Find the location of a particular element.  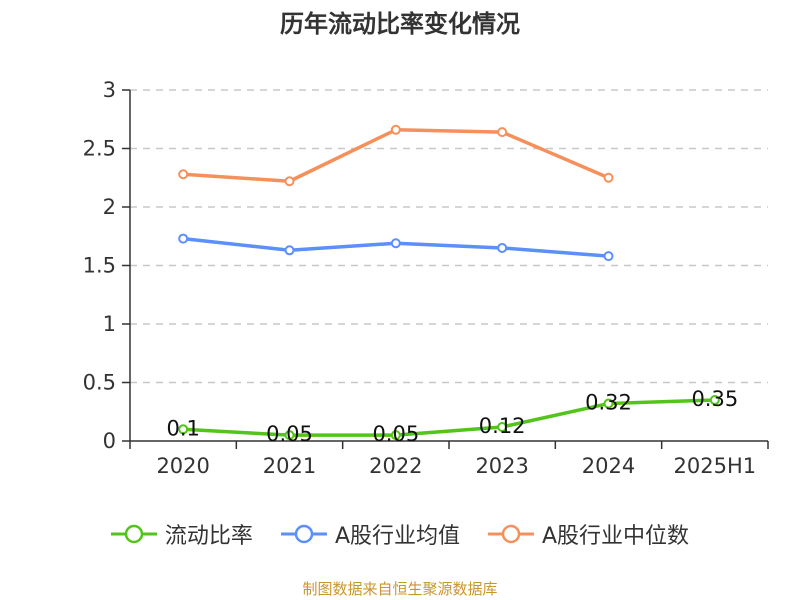

x-tick-label: 2020 is located at coordinates (182, 466).